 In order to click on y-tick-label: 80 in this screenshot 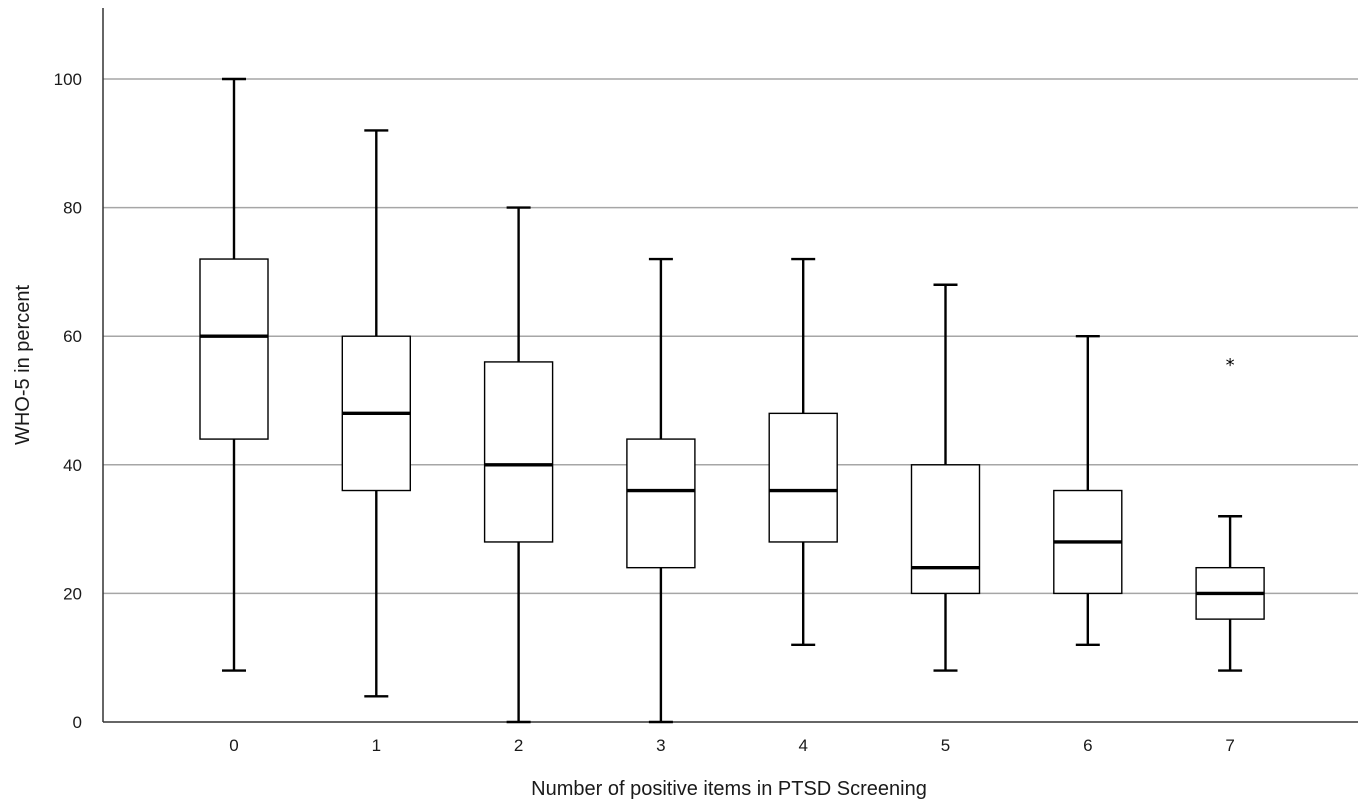, I will do `click(72, 208)`.